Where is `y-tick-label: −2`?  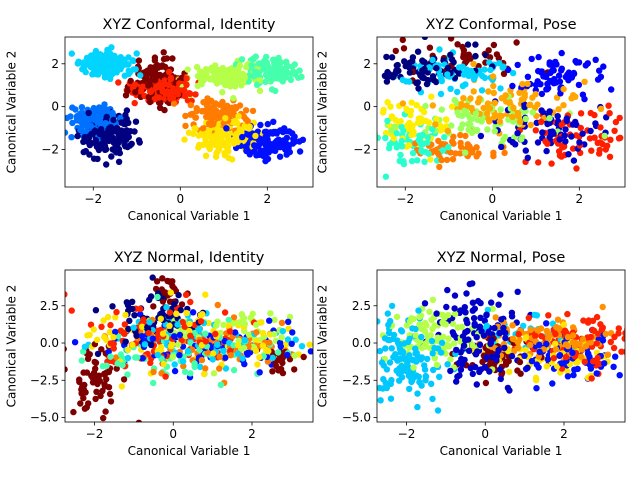
y-tick-label: −2 is located at coordinates (362, 150).